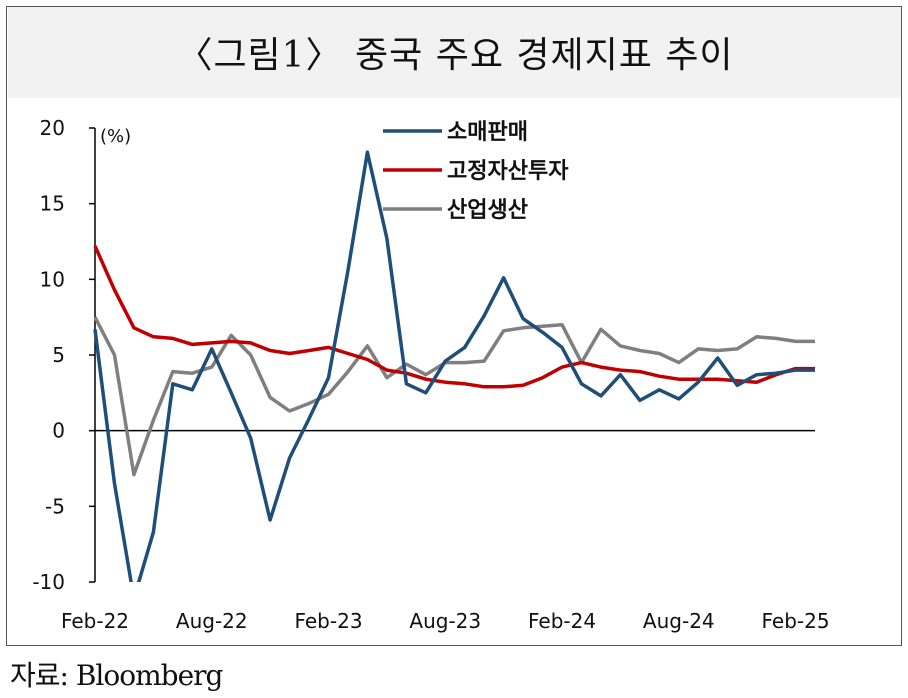 This screenshot has height=698, width=908. Describe the element at coordinates (796, 621) in the screenshot. I see `x-tick-label: Feb-25` at that location.